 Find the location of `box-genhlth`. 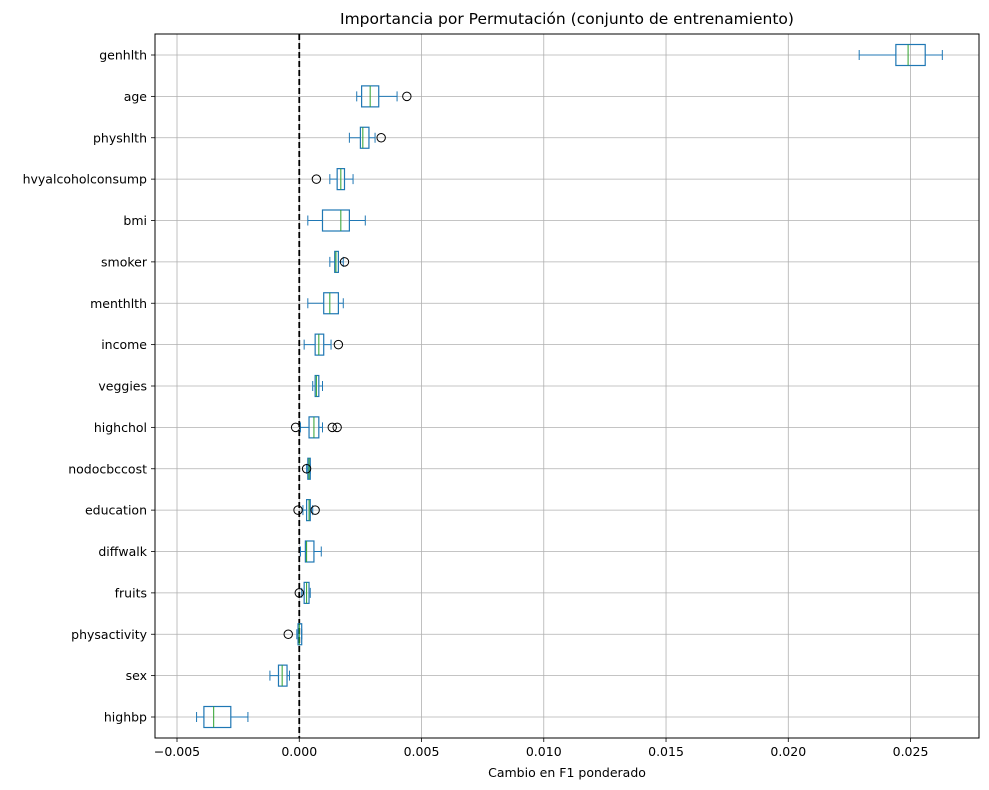

box-genhlth is located at coordinates (900, 55).